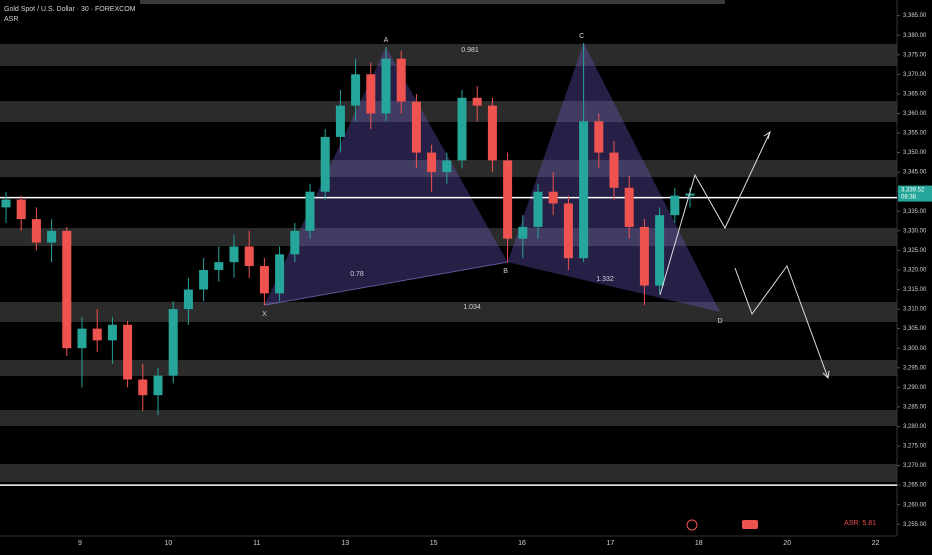 The height and width of the screenshot is (555, 932). What do you see at coordinates (915, 55) in the screenshot?
I see `y-tick-label: 3,375.00` at bounding box center [915, 55].